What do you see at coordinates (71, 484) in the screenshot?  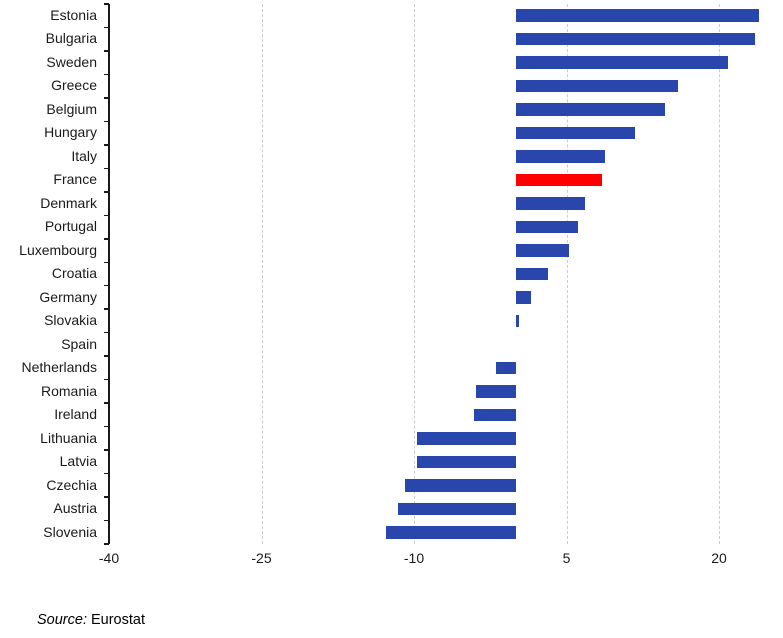 I see `y-label-czechia: Czechia` at bounding box center [71, 484].